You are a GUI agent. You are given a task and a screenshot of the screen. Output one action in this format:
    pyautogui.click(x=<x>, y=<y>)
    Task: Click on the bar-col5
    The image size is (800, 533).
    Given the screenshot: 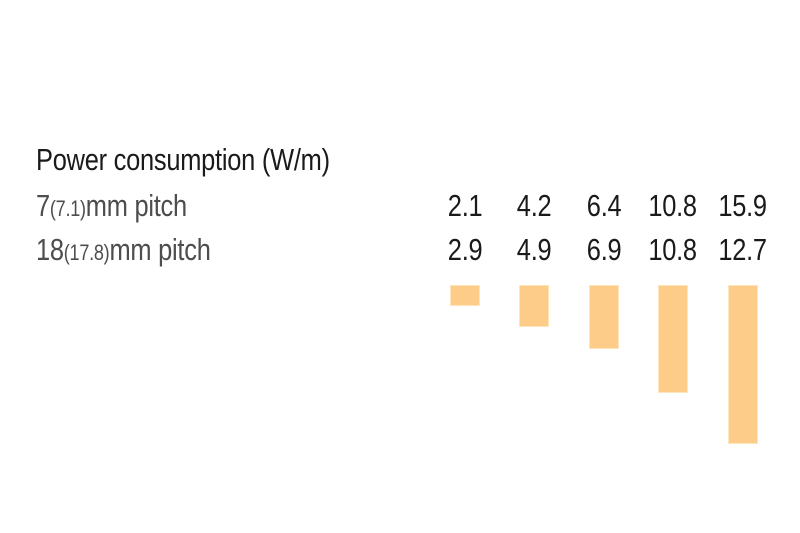 What is the action you would take?
    pyautogui.click(x=743, y=364)
    